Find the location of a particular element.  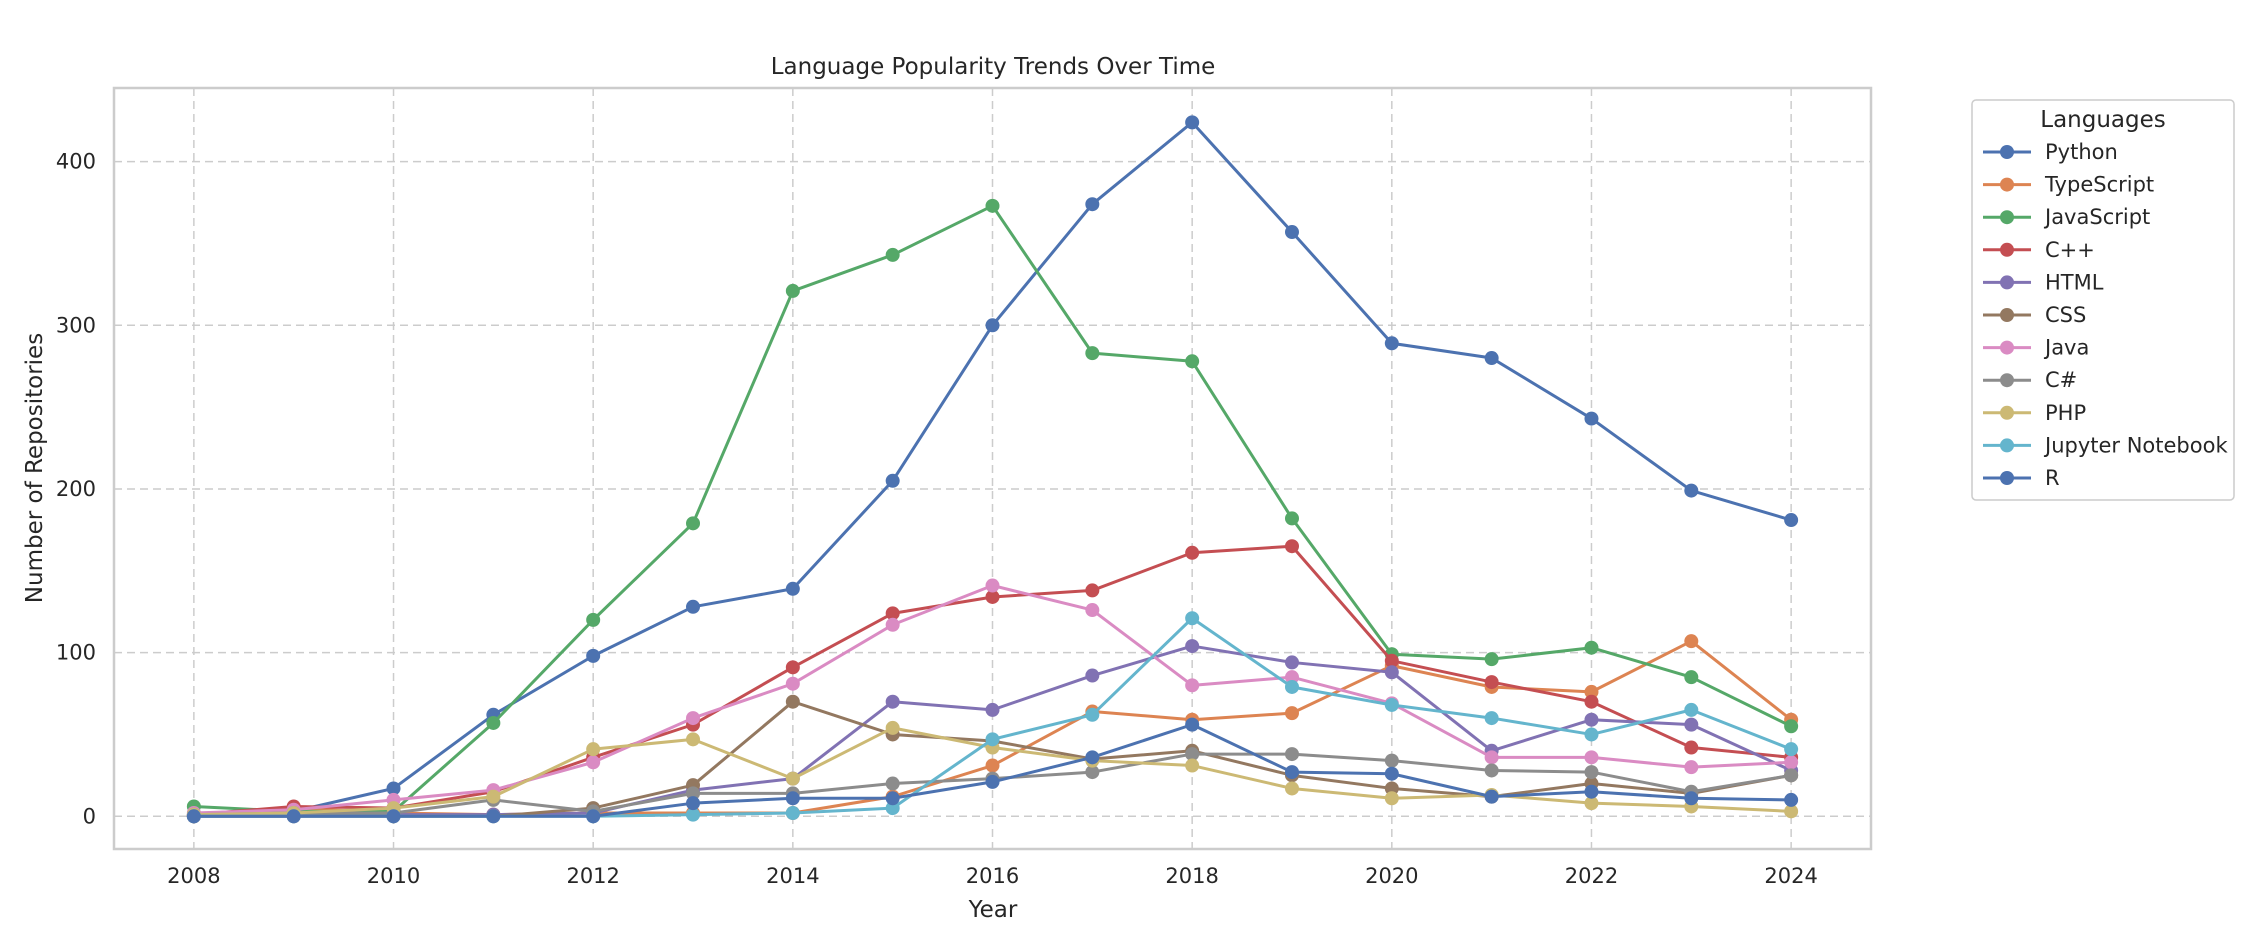

y-tick-label: 400 is located at coordinates (76, 162).